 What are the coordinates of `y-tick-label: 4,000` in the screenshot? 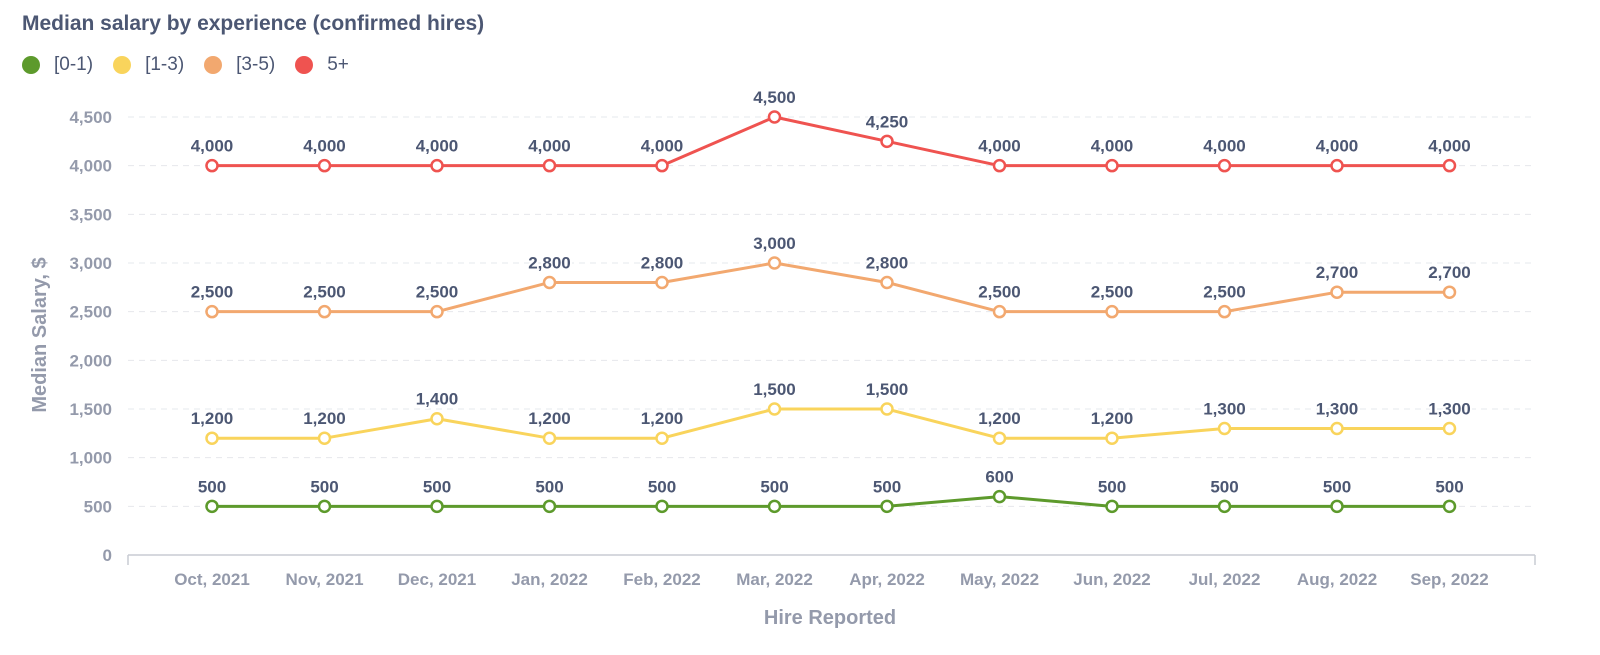 It's located at (90, 166).